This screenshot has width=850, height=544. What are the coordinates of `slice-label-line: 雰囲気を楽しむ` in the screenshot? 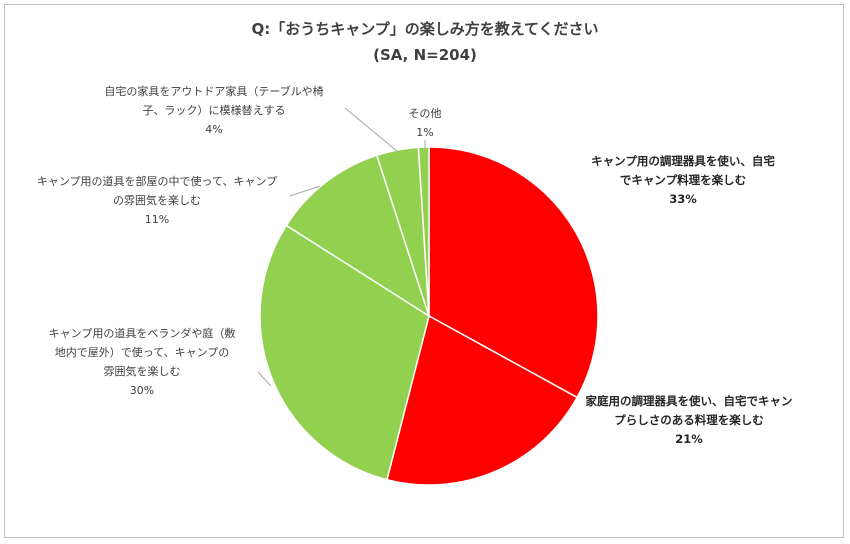 It's located at (142, 371).